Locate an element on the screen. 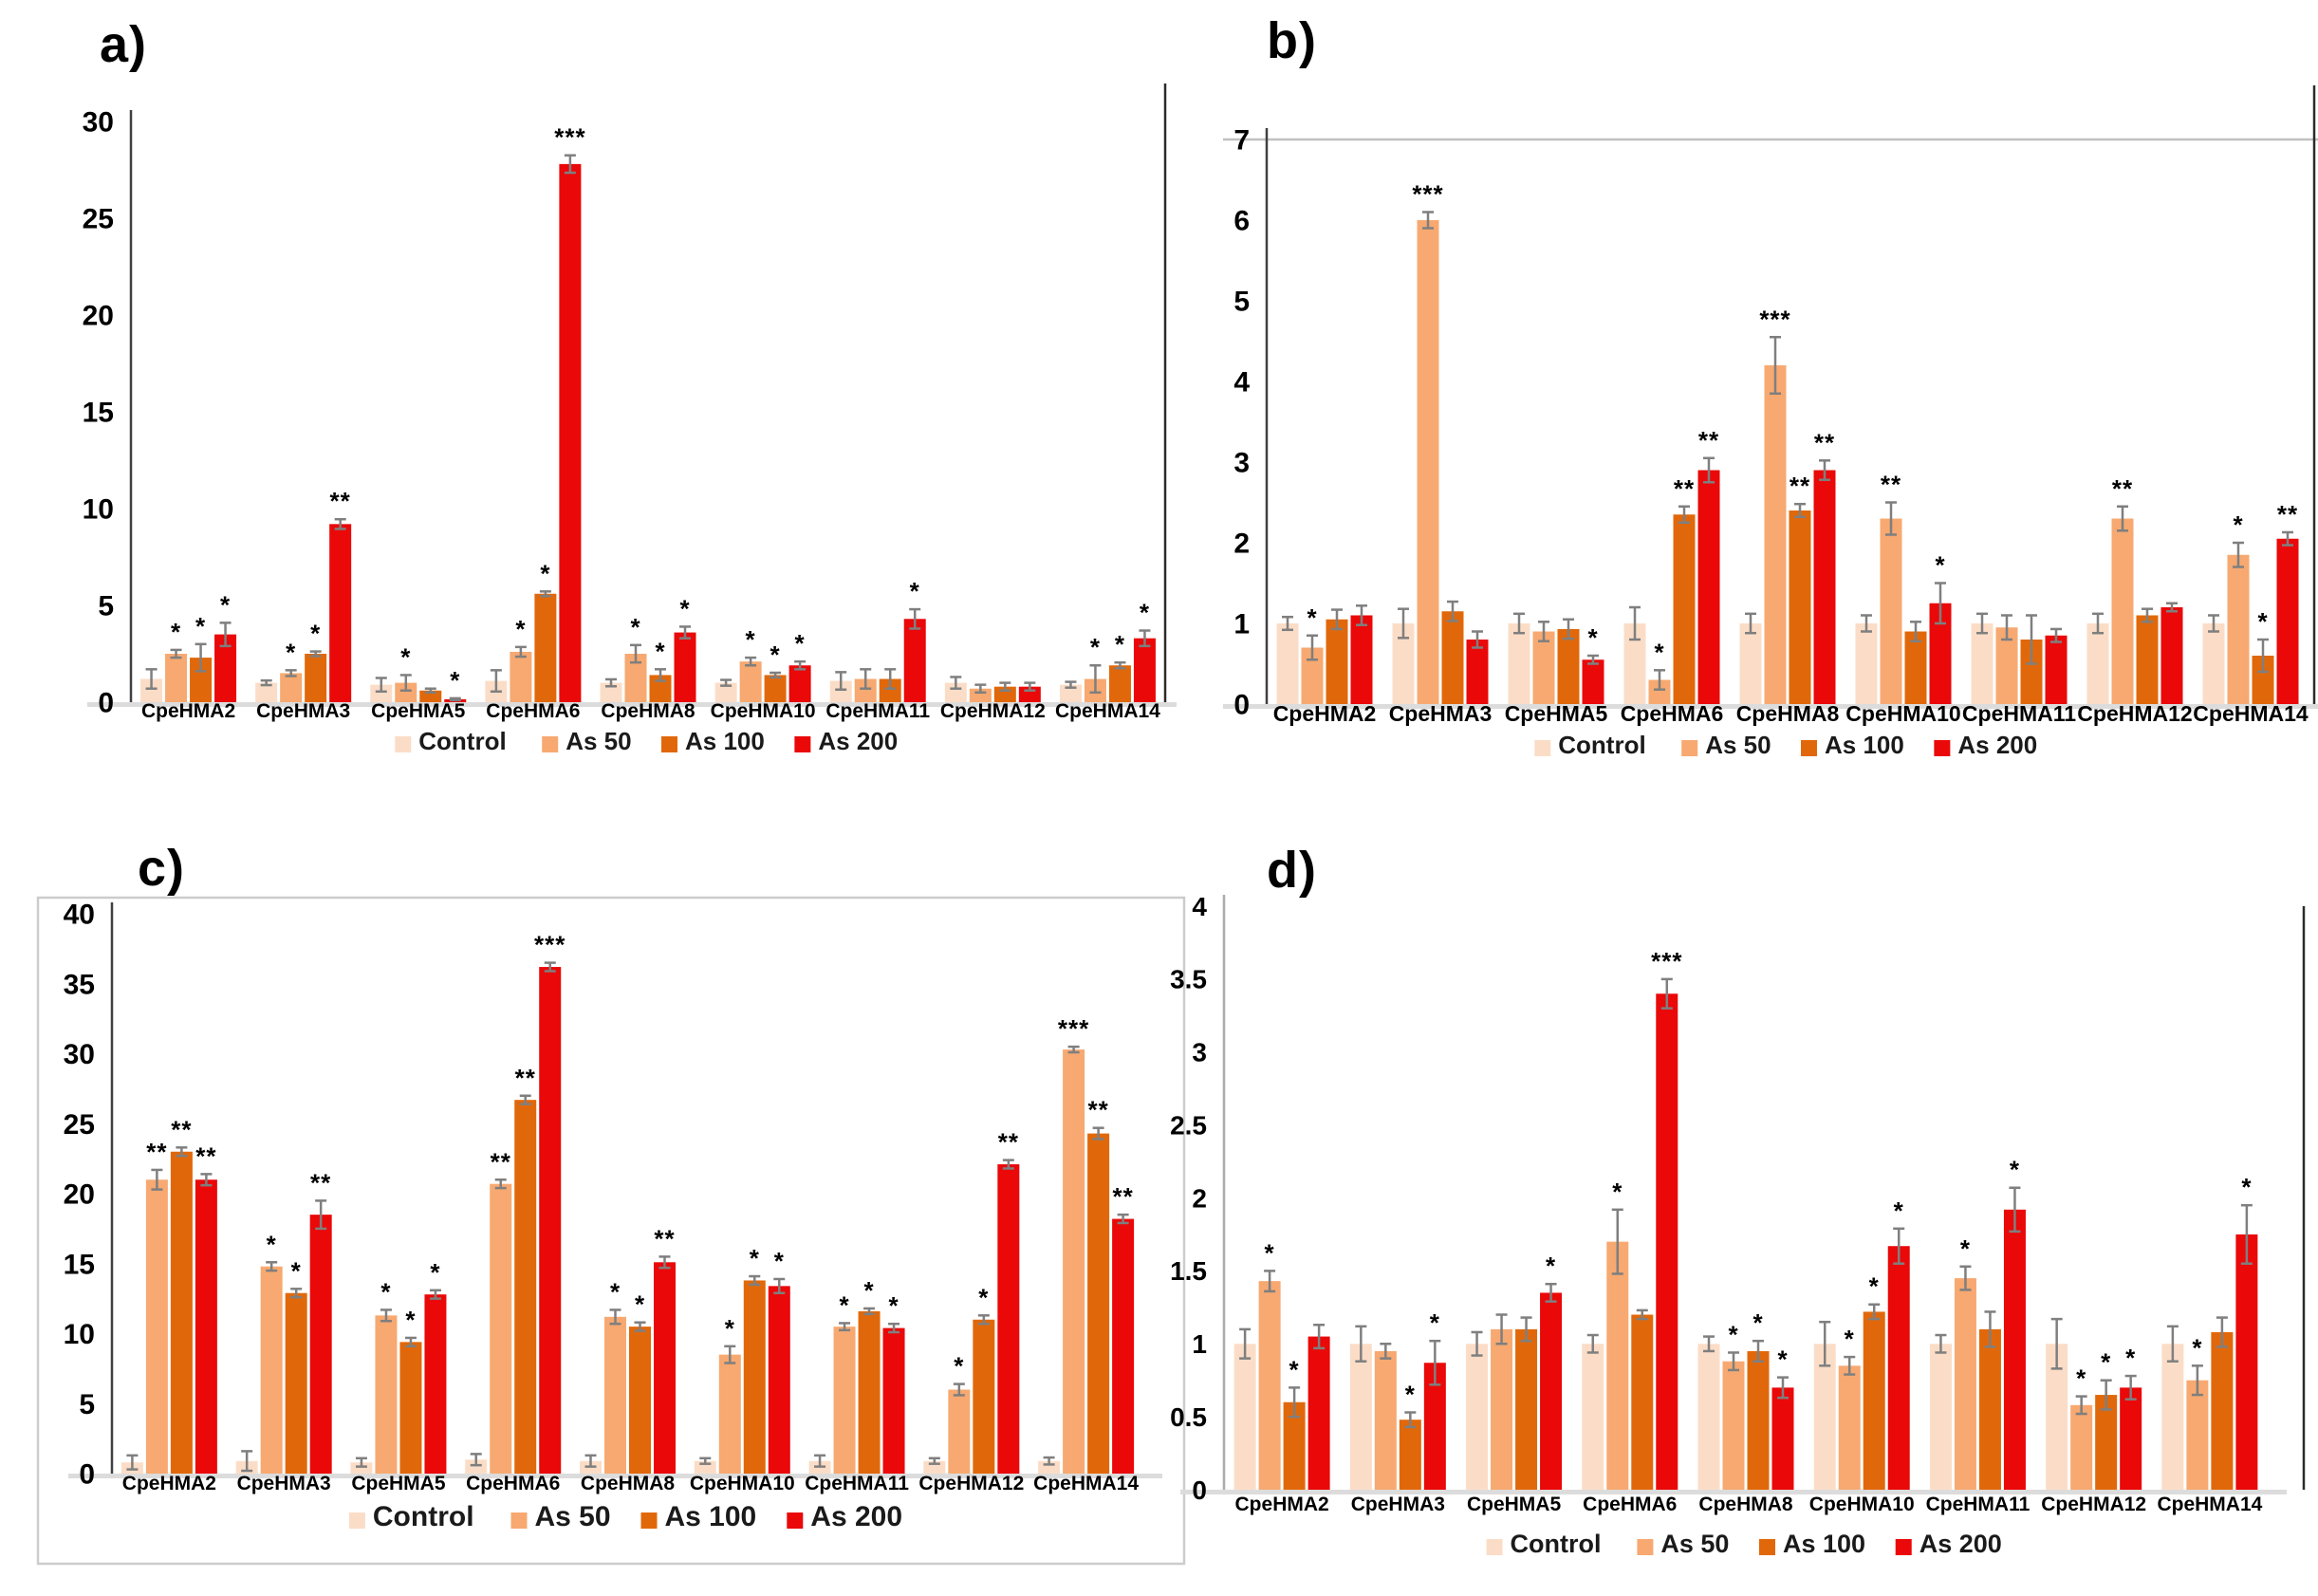 The image size is (2318, 1596). y-tick-label: 35 is located at coordinates (79, 984).